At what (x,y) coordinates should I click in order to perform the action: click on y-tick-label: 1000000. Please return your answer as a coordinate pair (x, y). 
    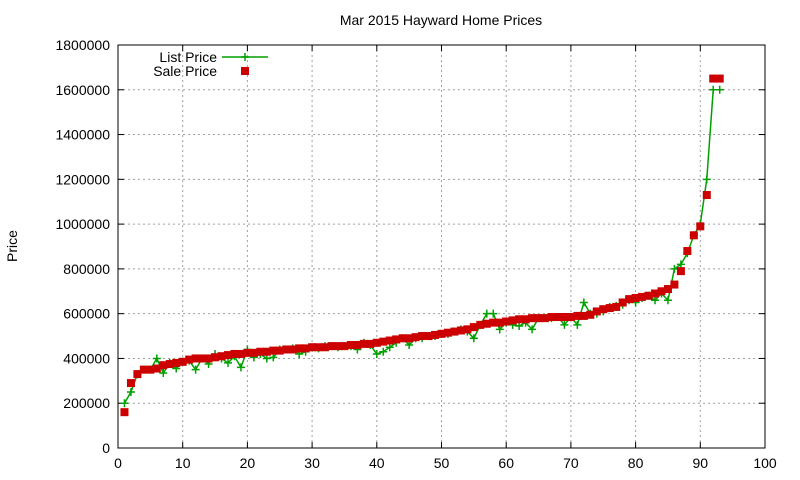
    Looking at the image, I should click on (82, 224).